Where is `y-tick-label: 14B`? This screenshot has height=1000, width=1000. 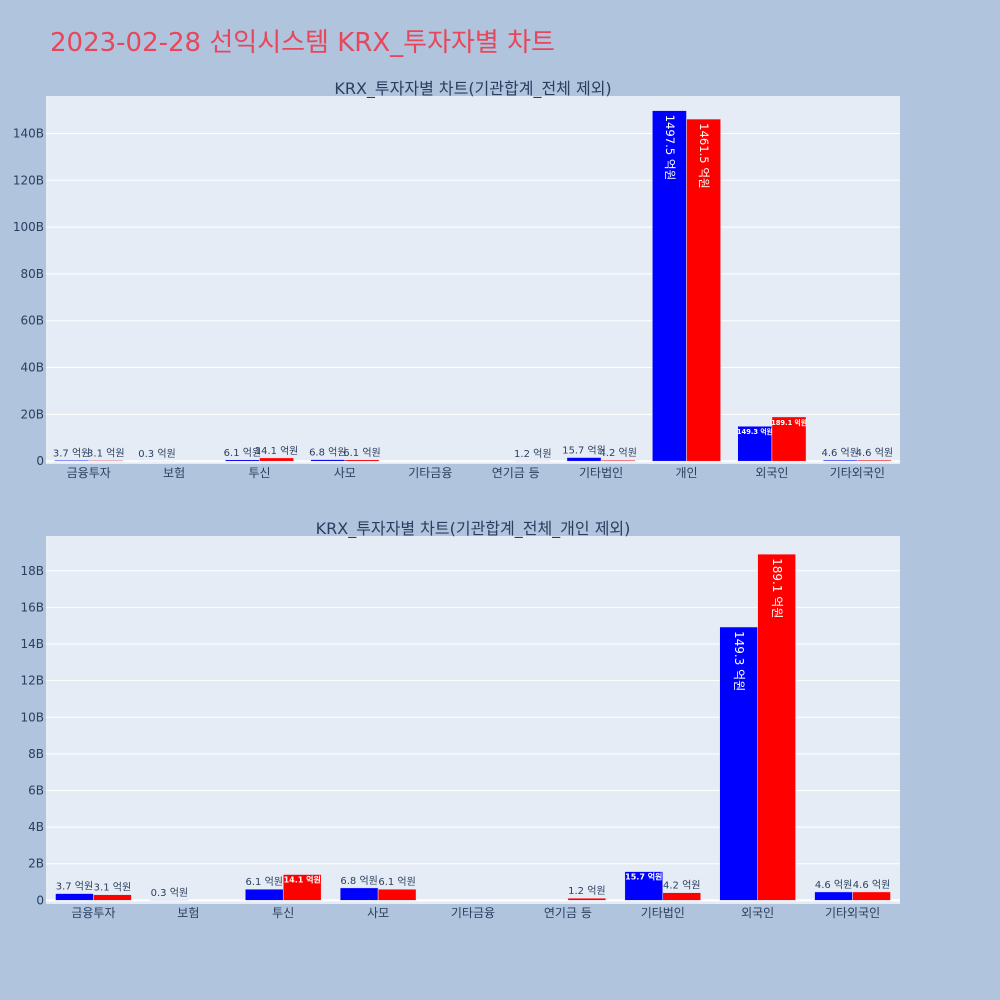
y-tick-label: 14B is located at coordinates (32, 644).